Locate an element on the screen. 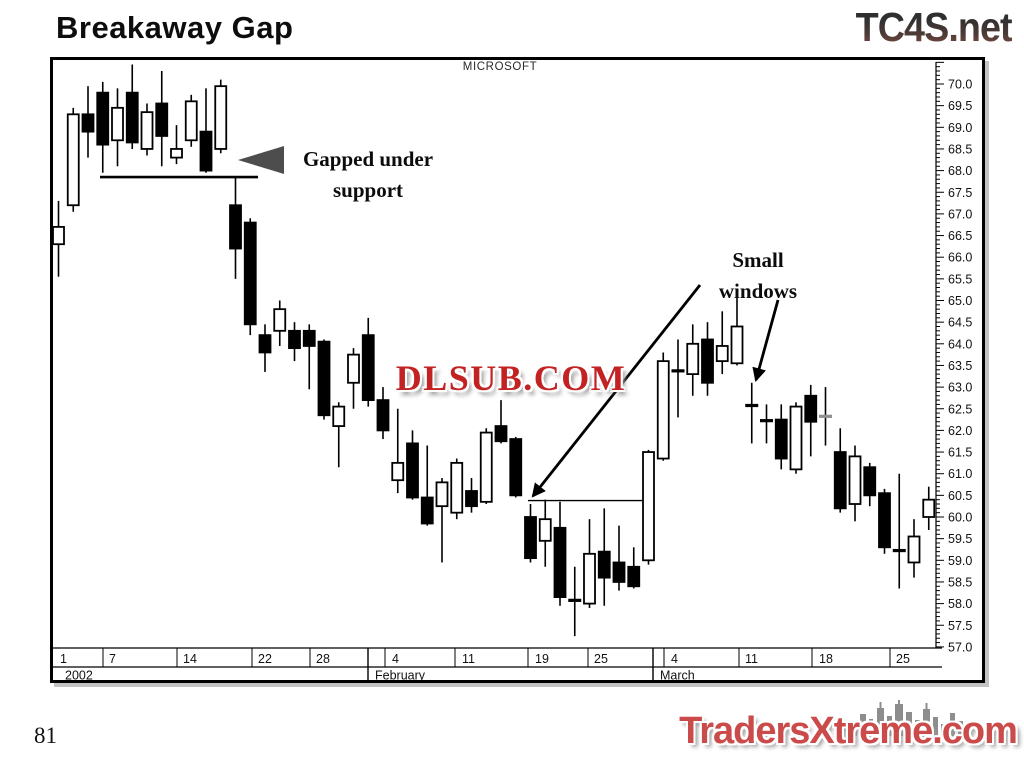 The height and width of the screenshot is (768, 1024). svg-text: 22 is located at coordinates (265, 659).